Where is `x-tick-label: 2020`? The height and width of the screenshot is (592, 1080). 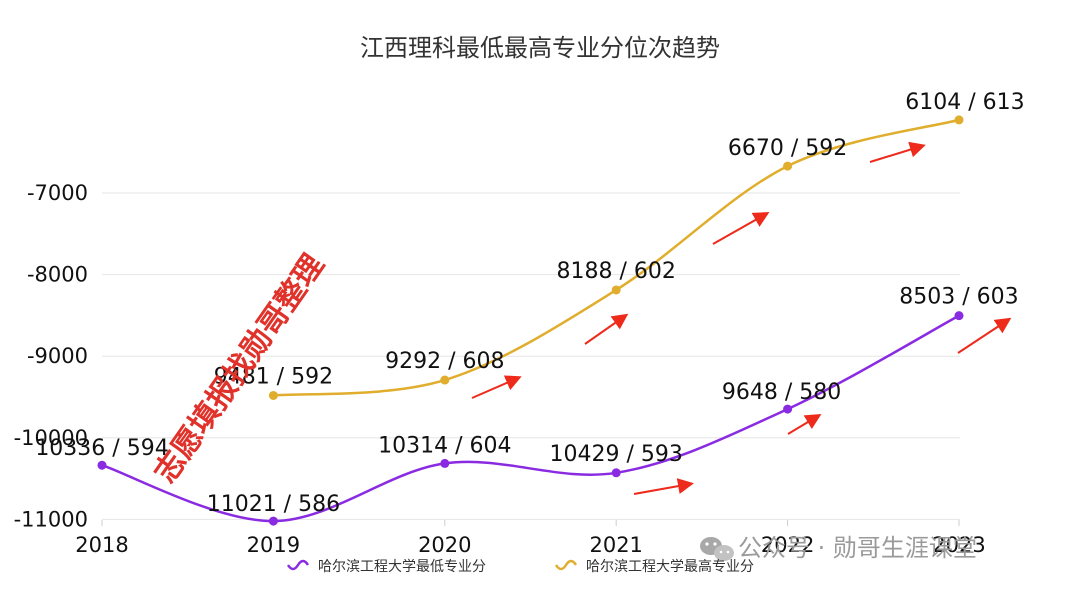 x-tick-label: 2020 is located at coordinates (444, 545).